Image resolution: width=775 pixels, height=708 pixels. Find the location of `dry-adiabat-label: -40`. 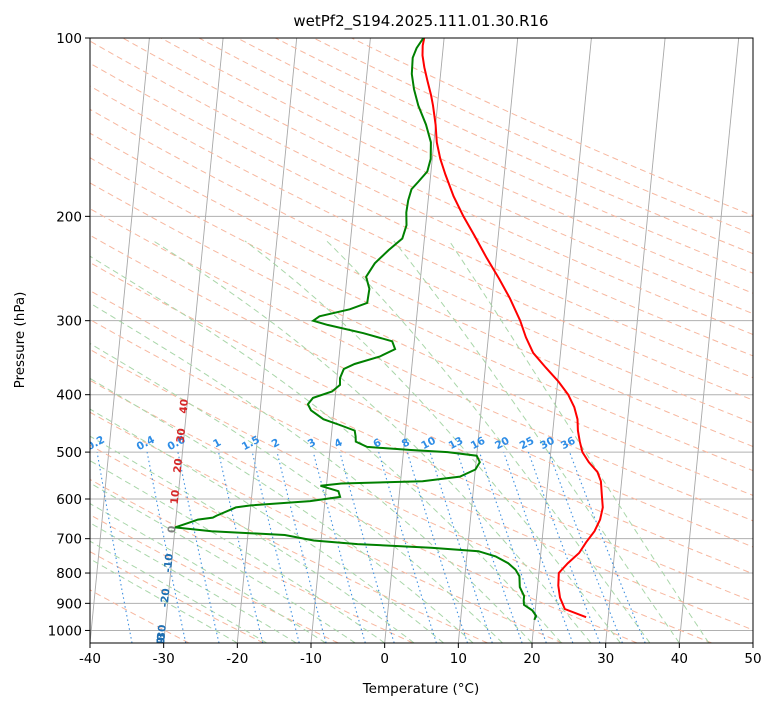

dry-adiabat-label: -40 is located at coordinates (161, 647).